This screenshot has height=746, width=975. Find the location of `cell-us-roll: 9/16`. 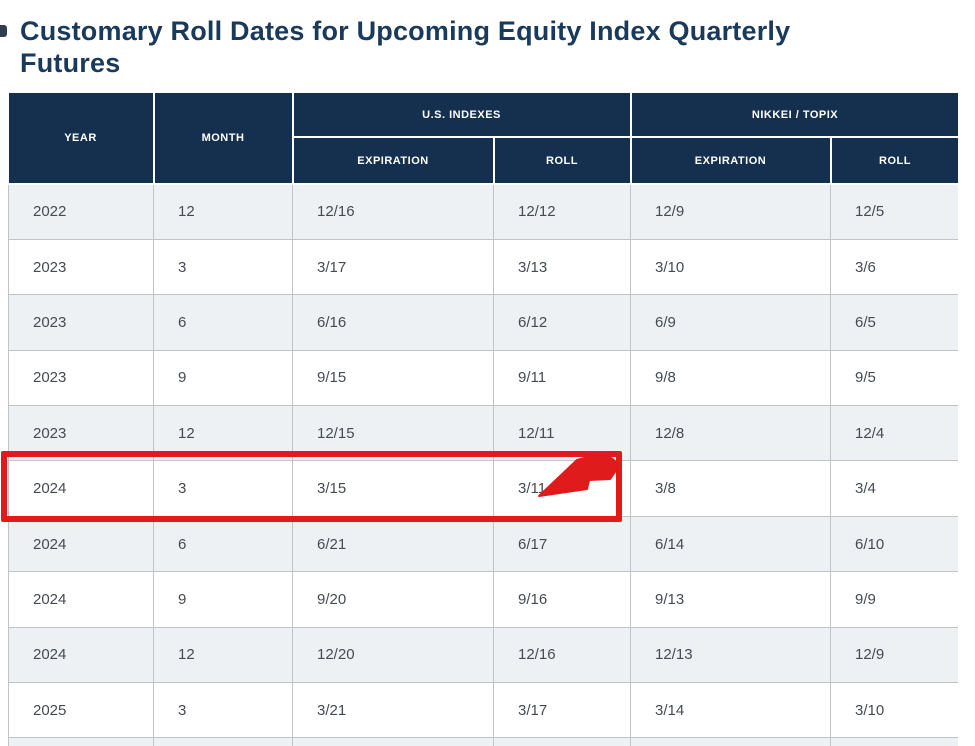

cell-us-roll: 9/16 is located at coordinates (562, 599).